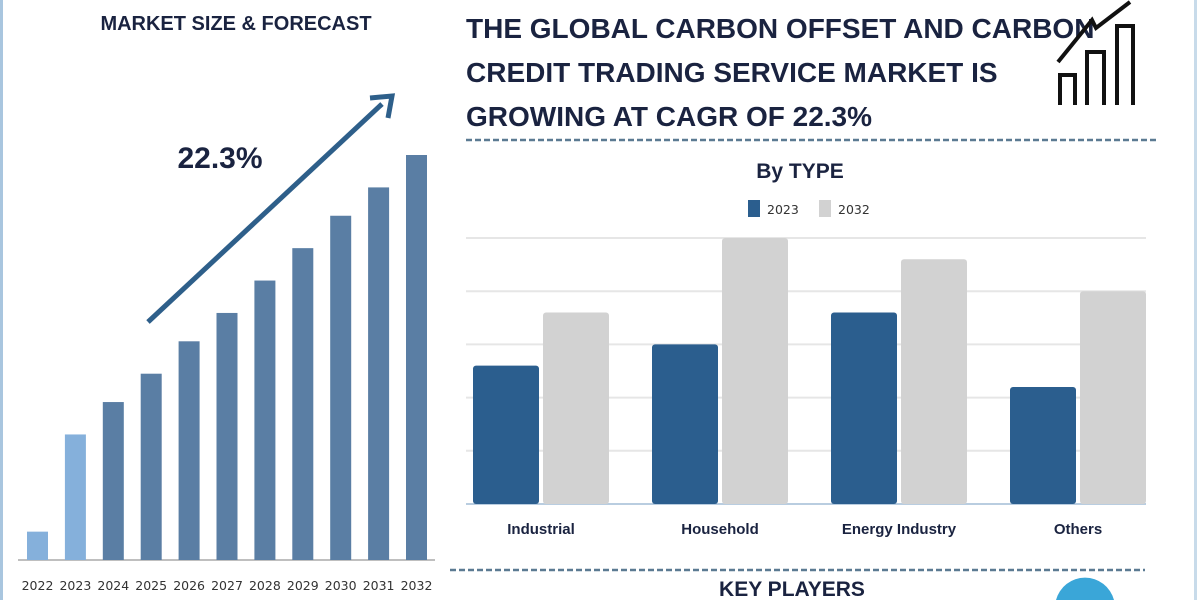 The width and height of the screenshot is (1200, 600). Describe the element at coordinates (113, 481) in the screenshot. I see `bar-2024` at that location.